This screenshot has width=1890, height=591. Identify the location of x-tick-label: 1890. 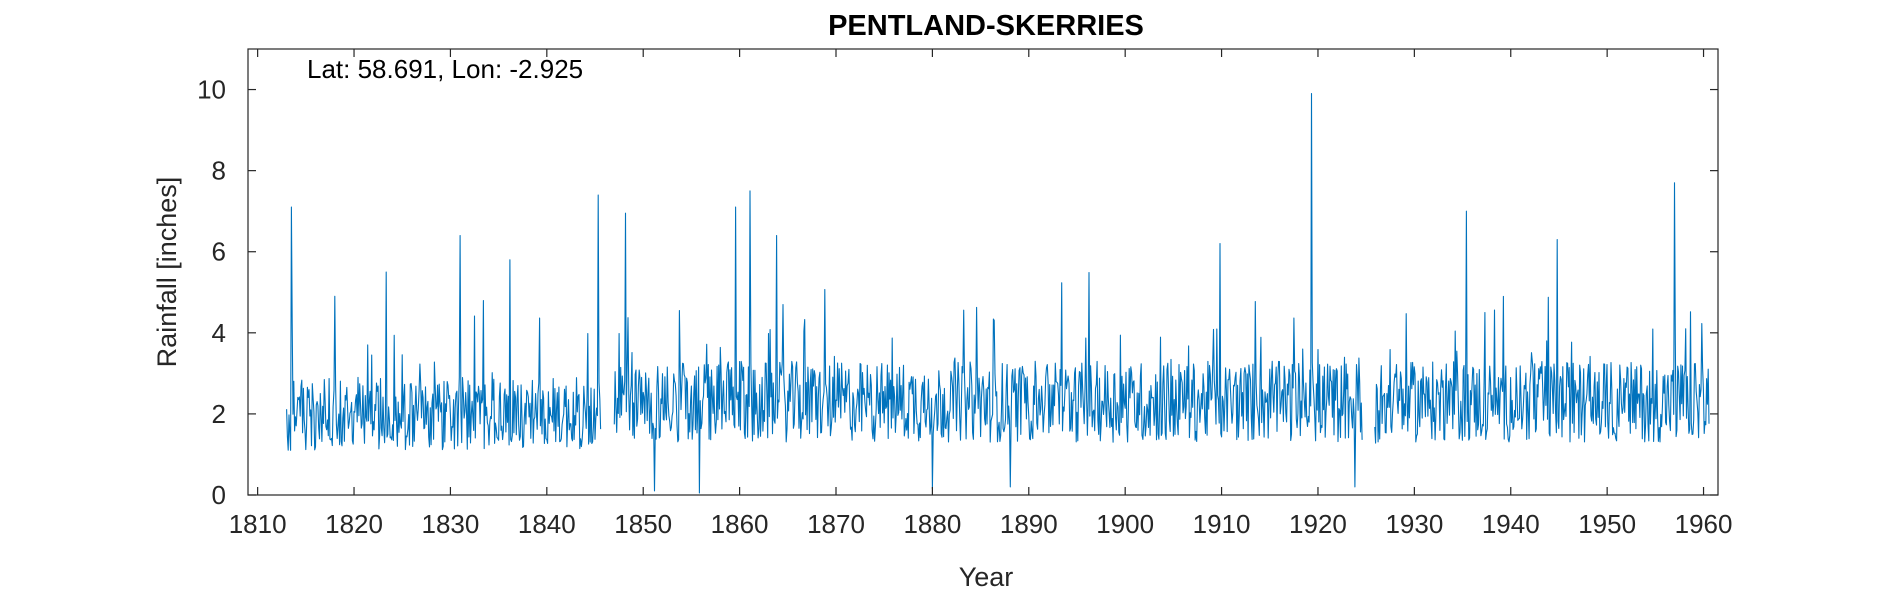
(1029, 524).